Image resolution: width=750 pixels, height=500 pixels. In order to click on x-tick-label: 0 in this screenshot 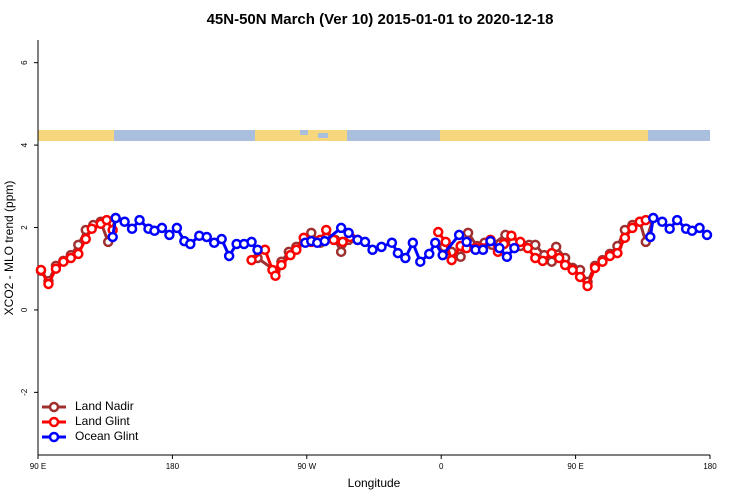, I will do `click(441, 466)`.